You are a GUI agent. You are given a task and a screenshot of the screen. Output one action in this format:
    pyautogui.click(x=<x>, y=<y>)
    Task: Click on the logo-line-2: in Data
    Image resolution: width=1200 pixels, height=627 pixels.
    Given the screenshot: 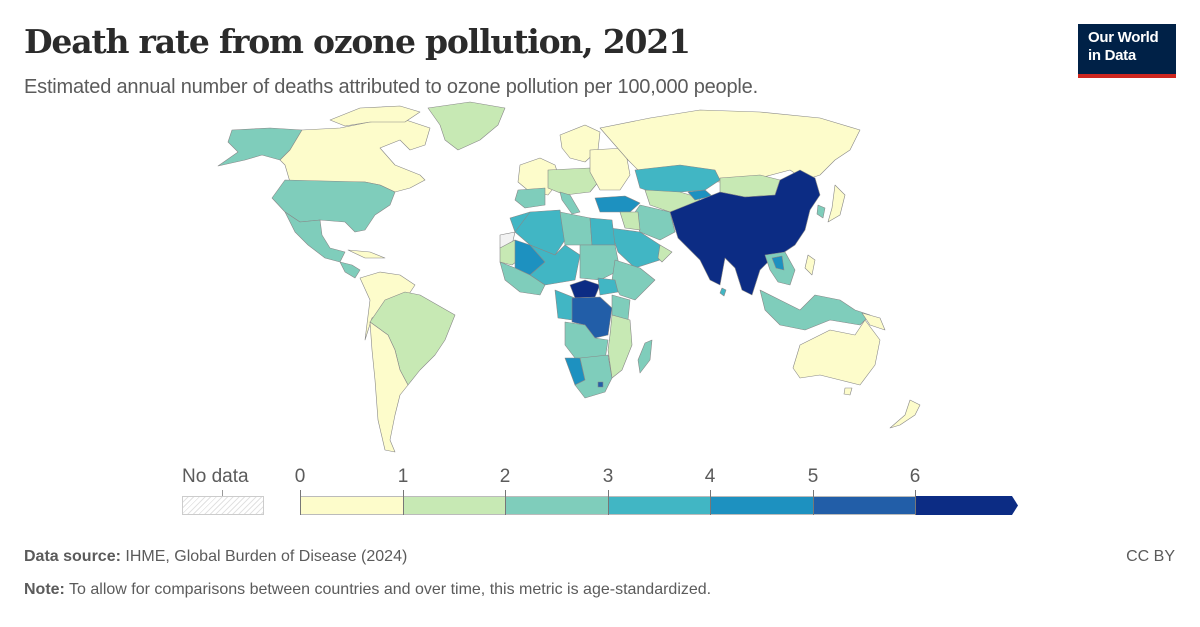 What is the action you would take?
    pyautogui.click(x=1112, y=55)
    